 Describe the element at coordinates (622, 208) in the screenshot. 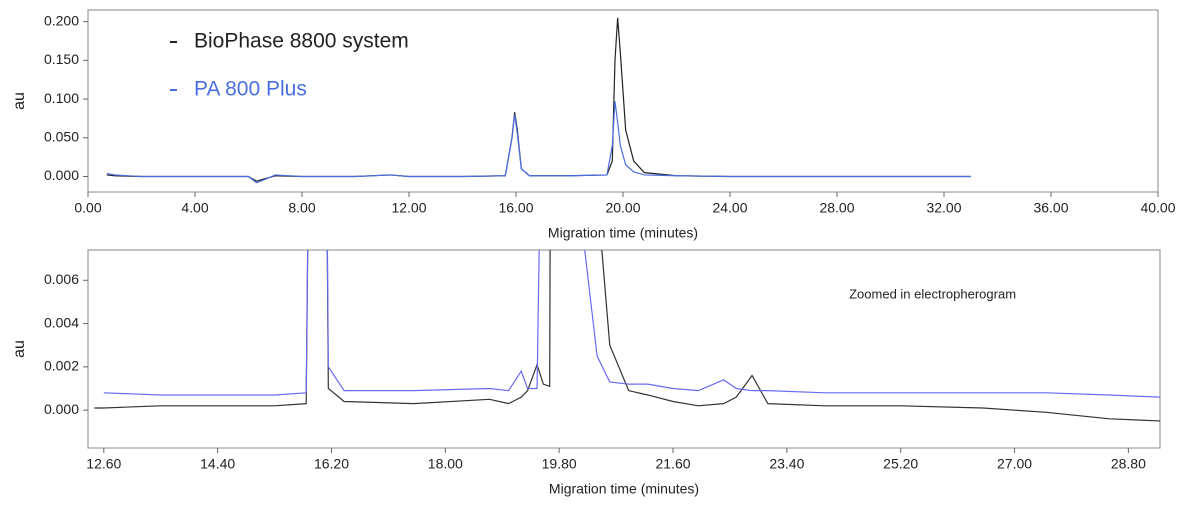

I see `x-tick-label: 20.00` at that location.